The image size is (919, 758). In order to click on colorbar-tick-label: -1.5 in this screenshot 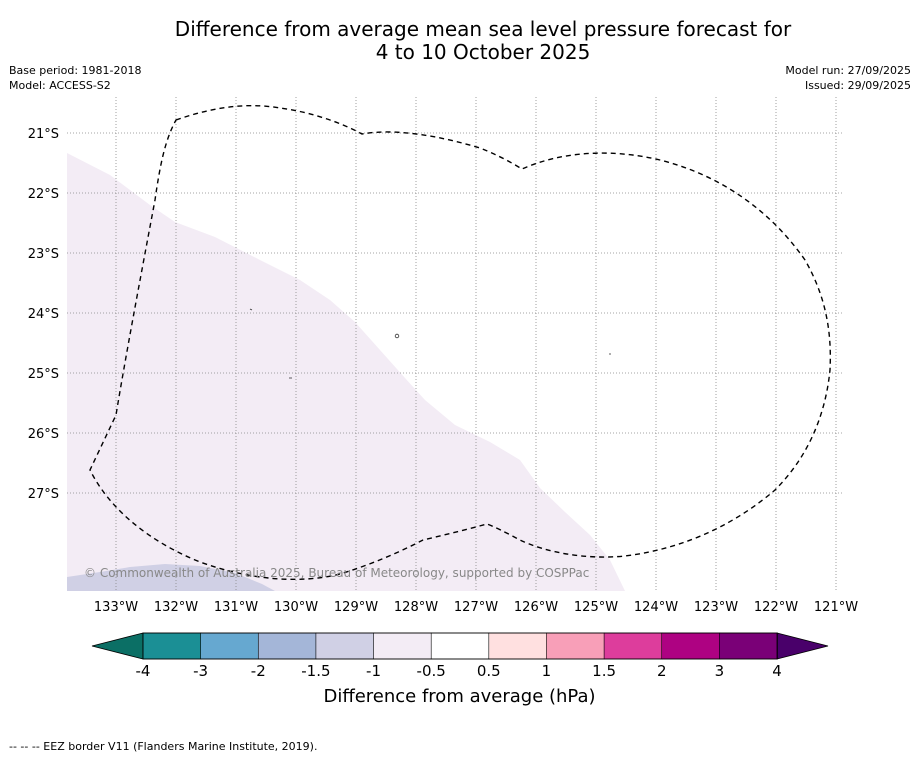, I will do `click(315, 671)`.